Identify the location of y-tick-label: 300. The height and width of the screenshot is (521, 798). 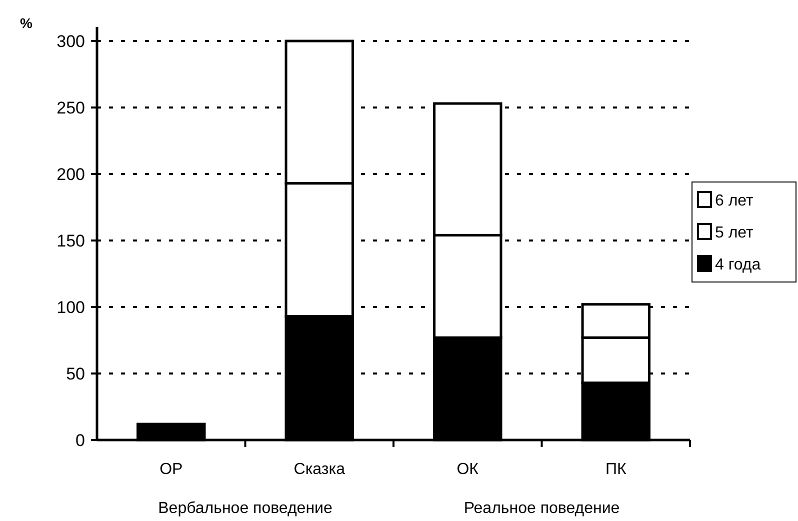
(70, 41).